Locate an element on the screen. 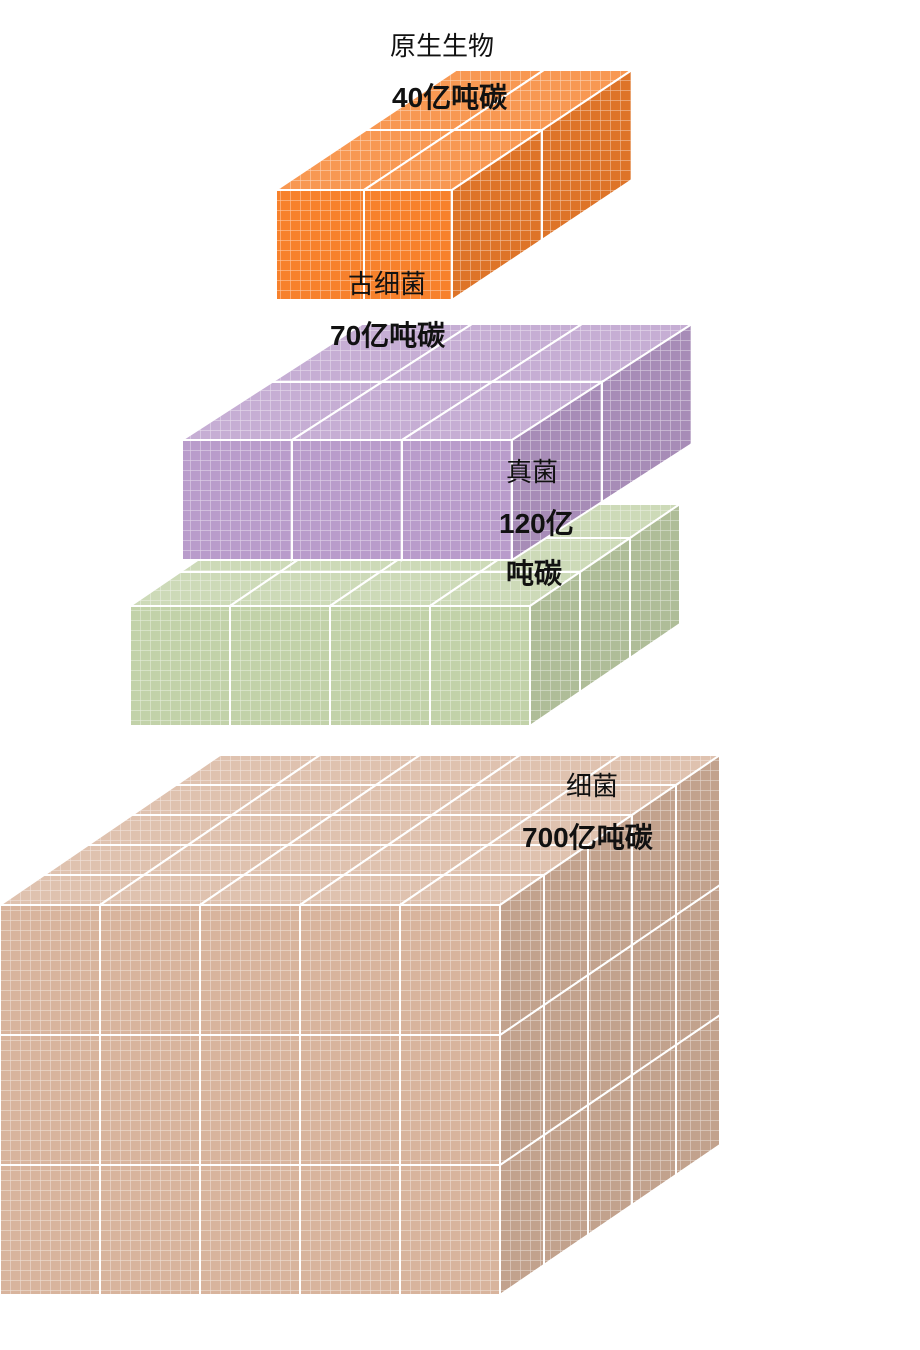  protist-label: 原生生物 is located at coordinates (442, 46).